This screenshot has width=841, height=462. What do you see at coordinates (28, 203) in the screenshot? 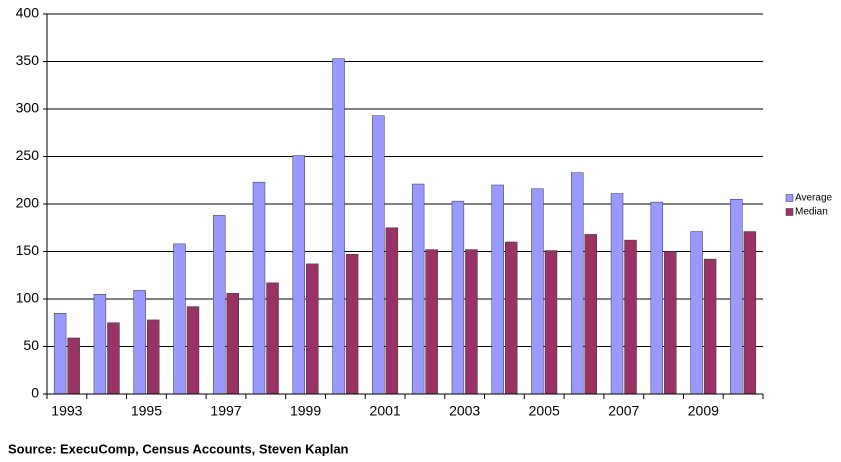
I see `y-tick-label: 200` at bounding box center [28, 203].